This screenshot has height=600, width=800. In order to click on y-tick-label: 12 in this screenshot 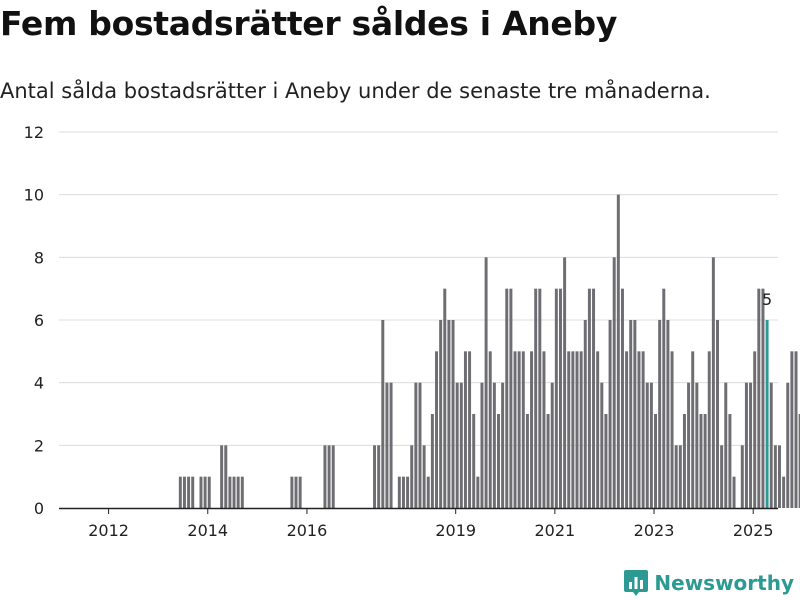, I will do `click(34, 132)`.